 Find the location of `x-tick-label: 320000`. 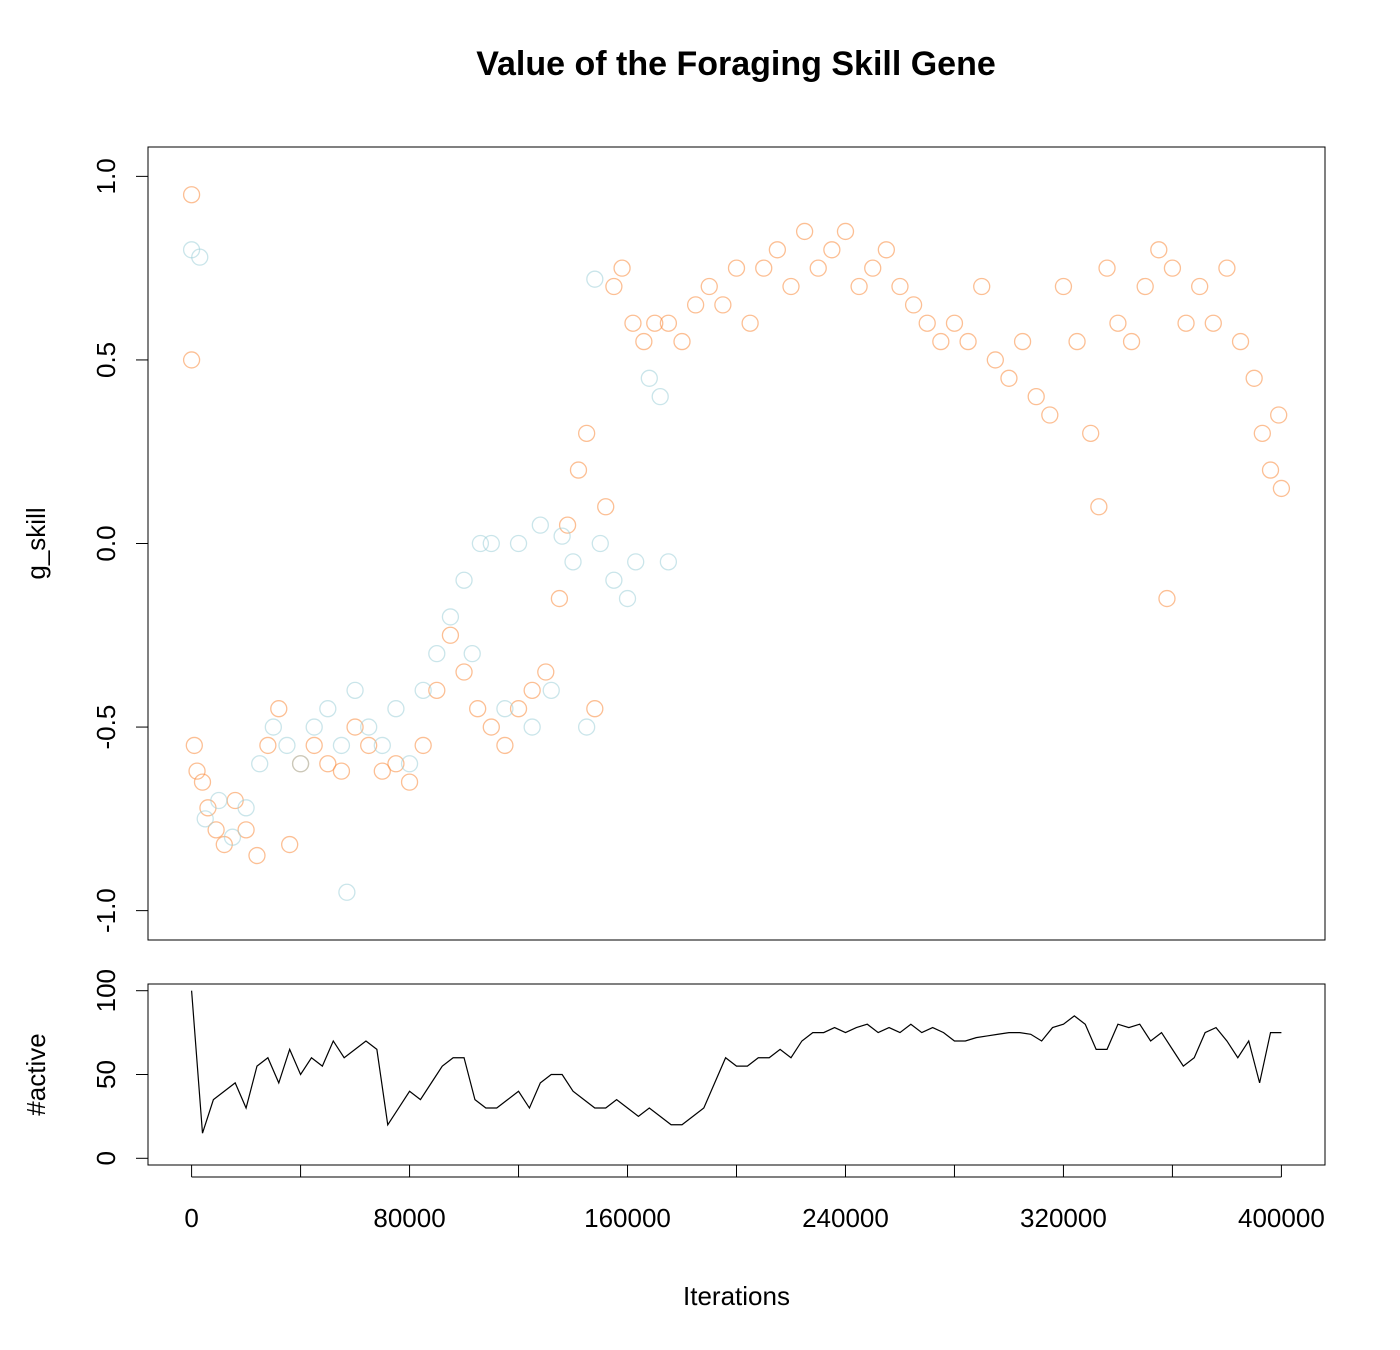

x-tick-label: 320000 is located at coordinates (1063, 1218).